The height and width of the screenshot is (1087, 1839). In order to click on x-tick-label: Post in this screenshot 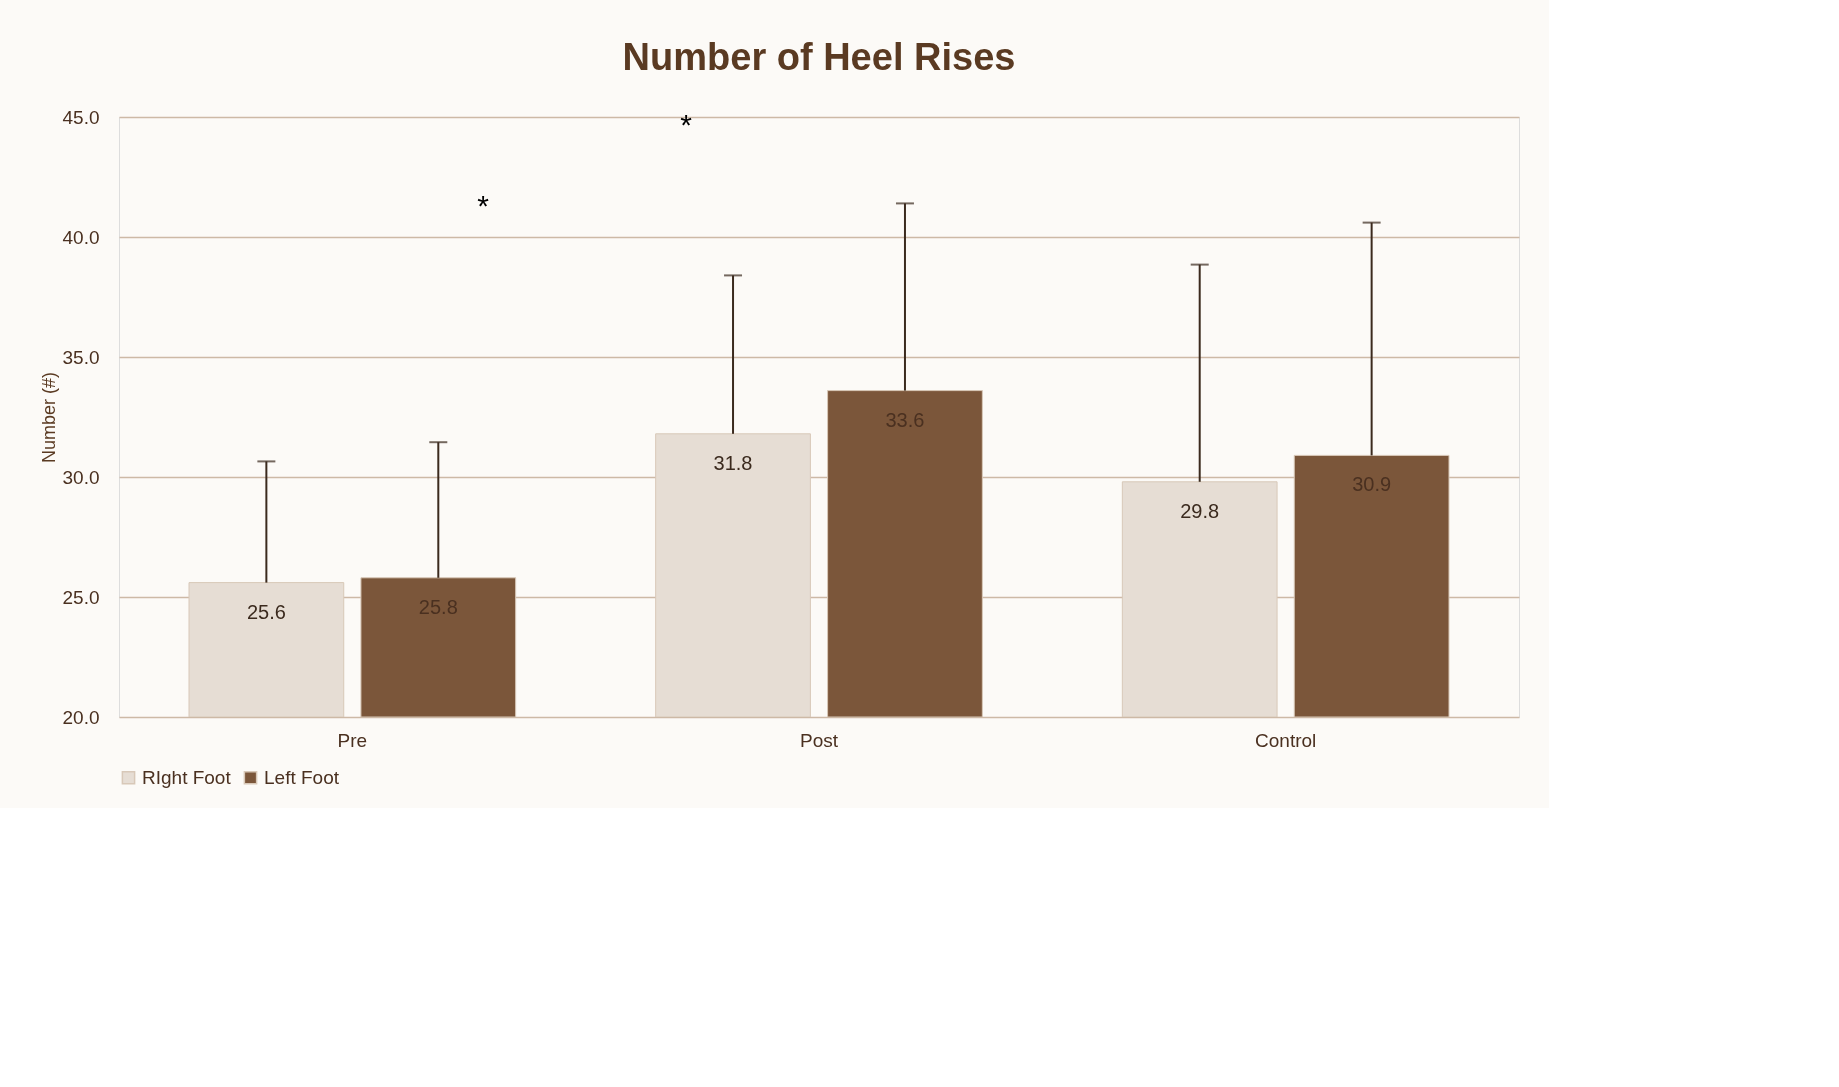, I will do `click(819, 740)`.